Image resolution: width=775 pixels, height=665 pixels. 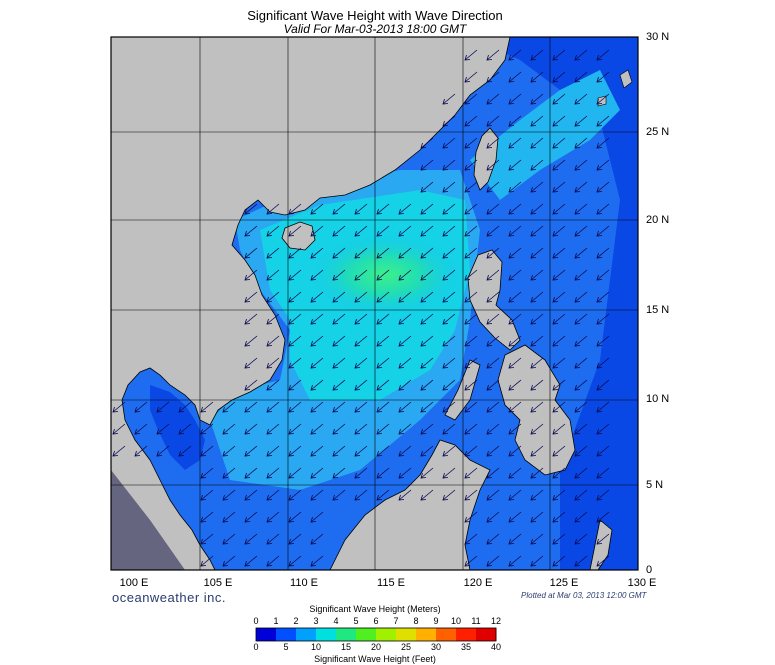 I want to click on meter-tick: 0, so click(x=256, y=621).